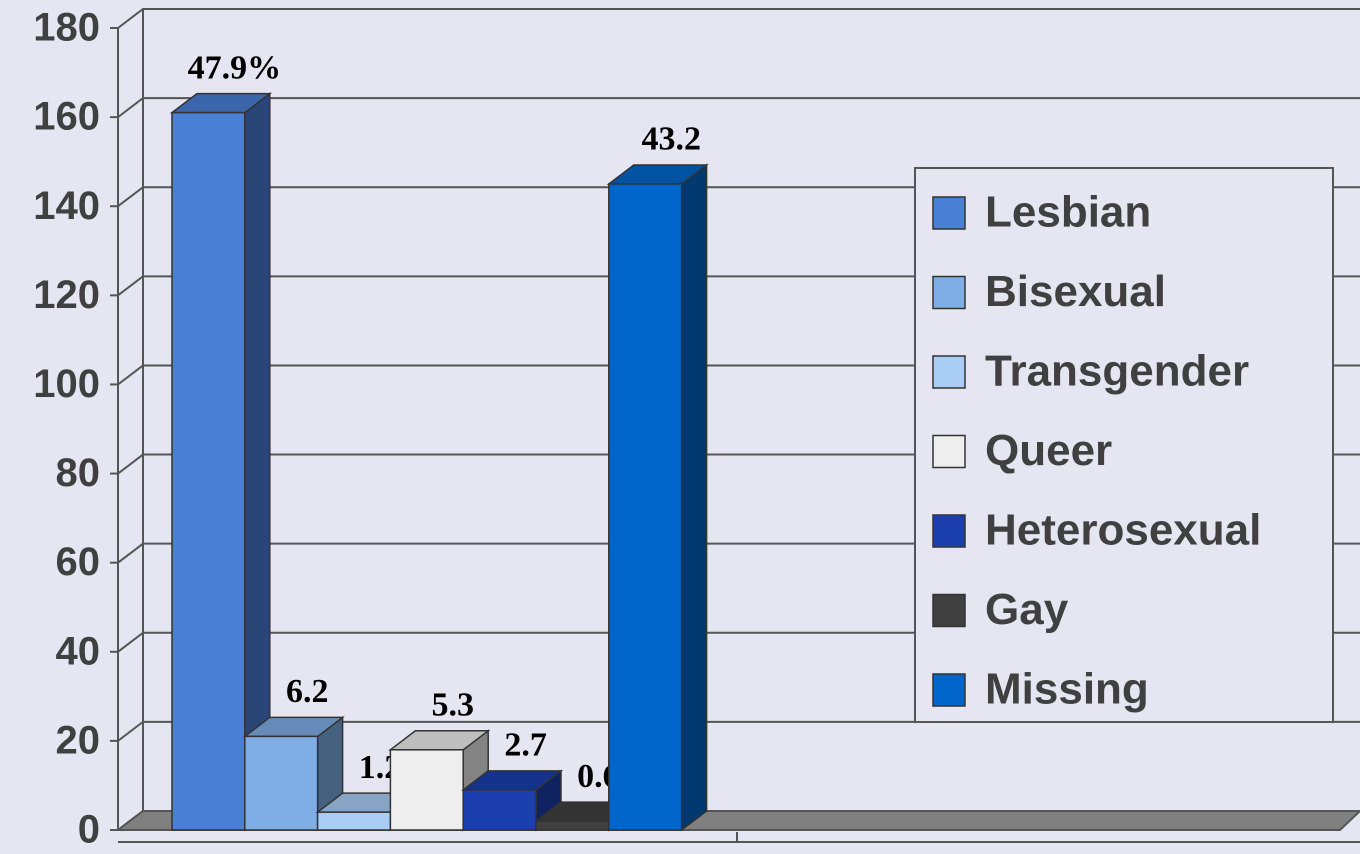 Image resolution: width=1360 pixels, height=854 pixels. What do you see at coordinates (694, 497) in the screenshot?
I see `bar-side` at bounding box center [694, 497].